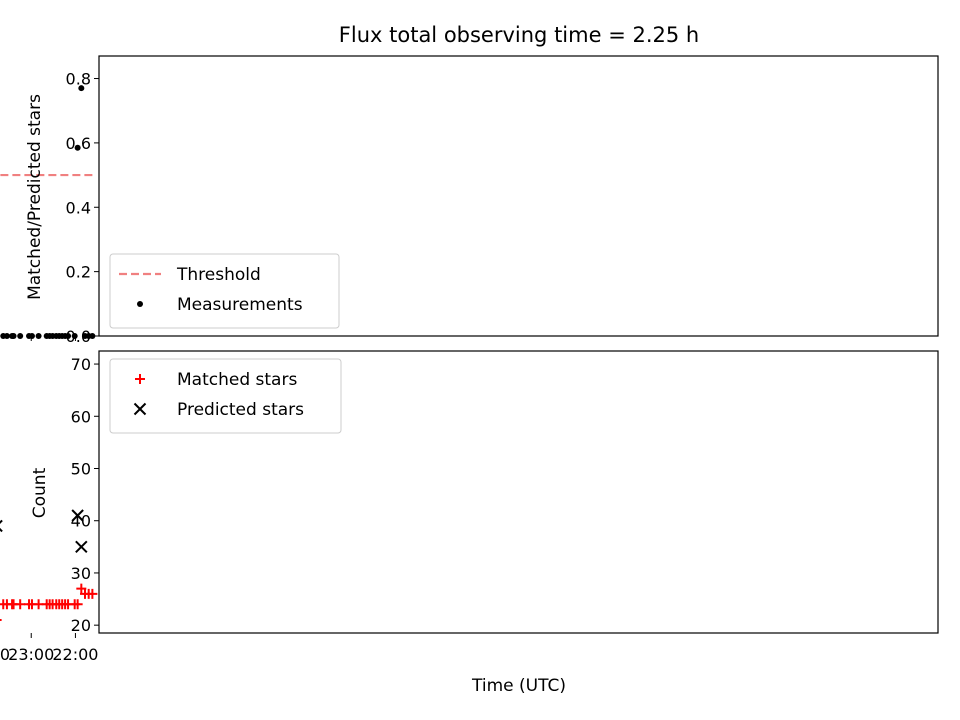 The height and width of the screenshot is (720, 960). What do you see at coordinates (519, 35) in the screenshot?
I see `chart-title: Flux total observing time = 2.25 h` at bounding box center [519, 35].